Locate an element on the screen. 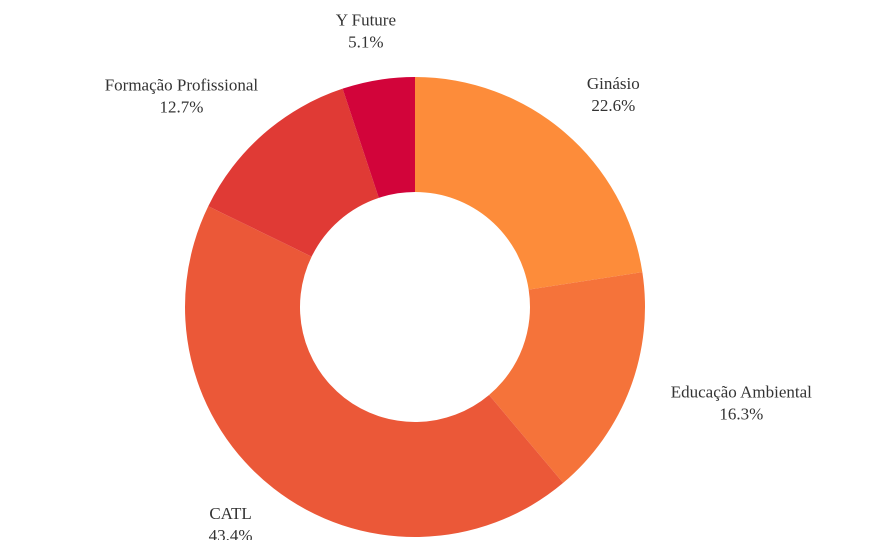  slice-value-label: 43.4% is located at coordinates (231, 533).